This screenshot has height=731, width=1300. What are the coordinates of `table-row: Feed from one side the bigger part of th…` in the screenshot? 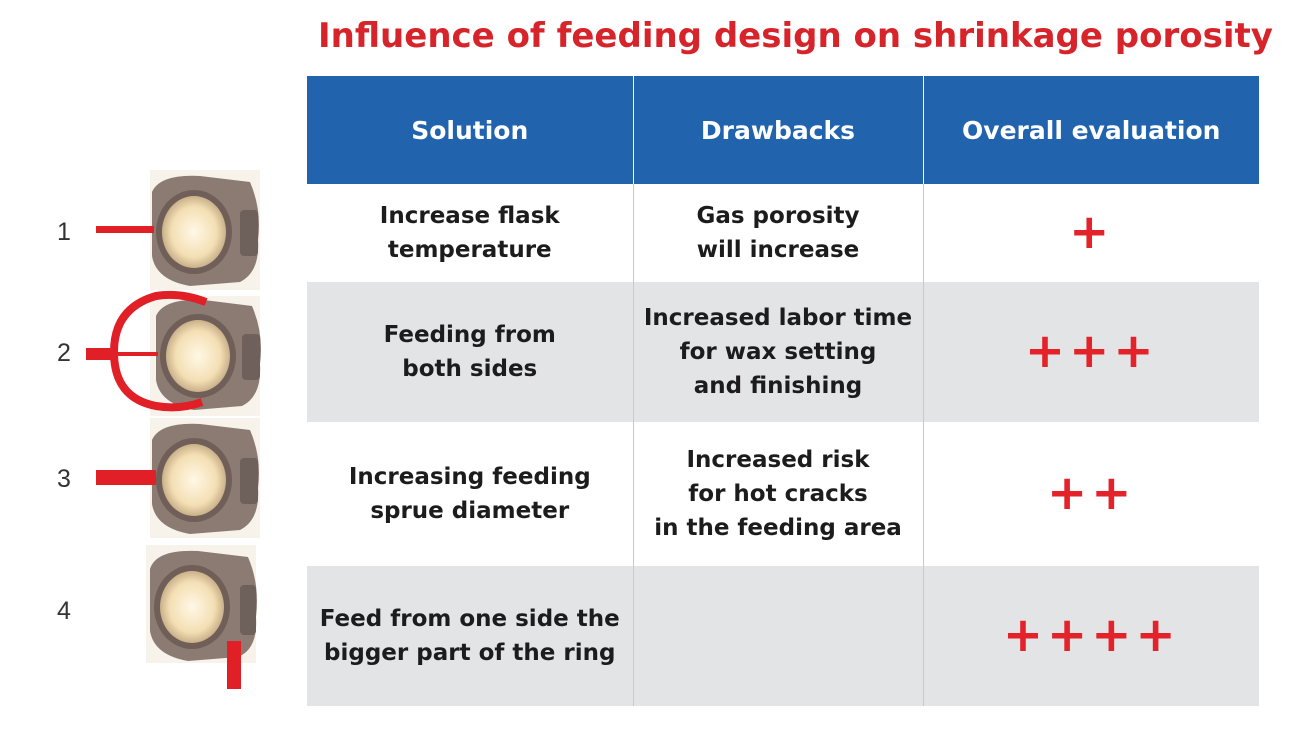 It's located at (783, 636).